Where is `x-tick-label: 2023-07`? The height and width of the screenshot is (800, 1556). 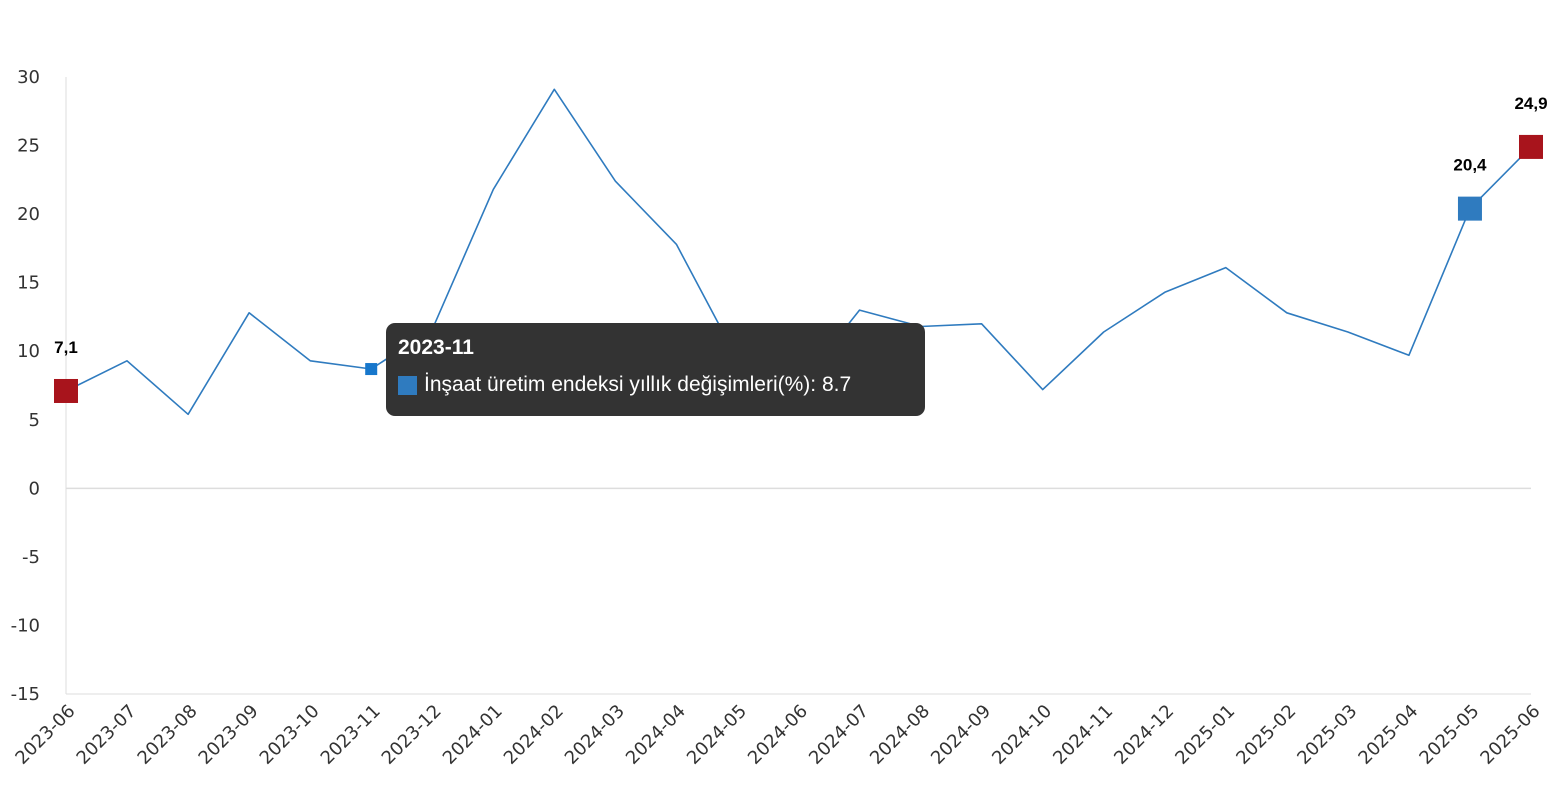 x-tick-label: 2023-07 is located at coordinates (107, 735).